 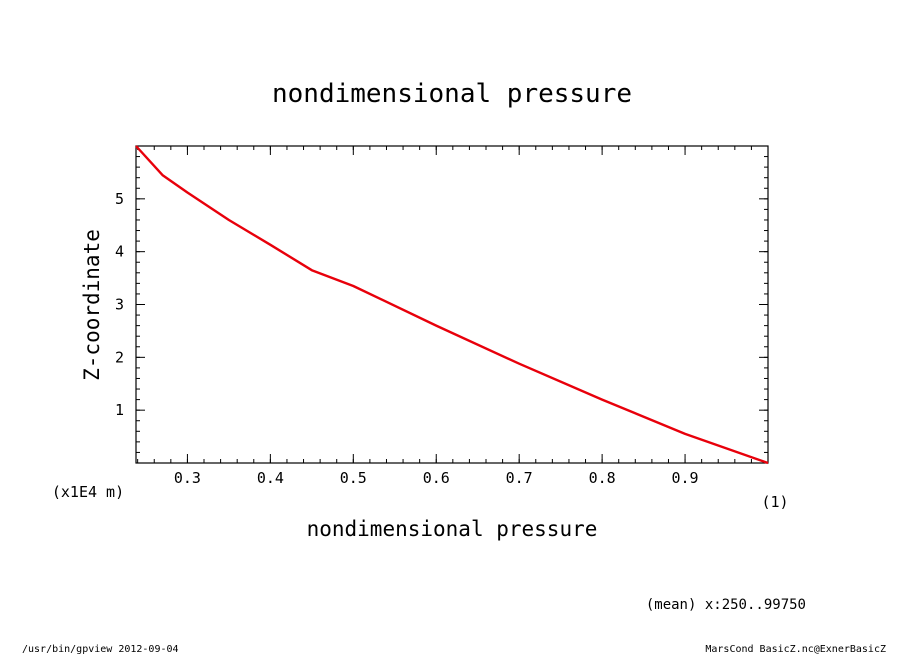 What do you see at coordinates (519, 478) in the screenshot?
I see `x-tick-label: 0.7` at bounding box center [519, 478].